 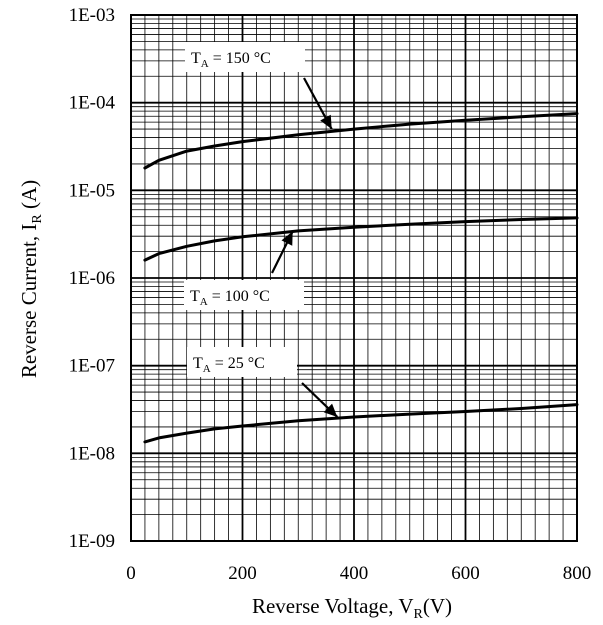 I want to click on y-axis-title: Reverse Current, IR (A), so click(x=31, y=279).